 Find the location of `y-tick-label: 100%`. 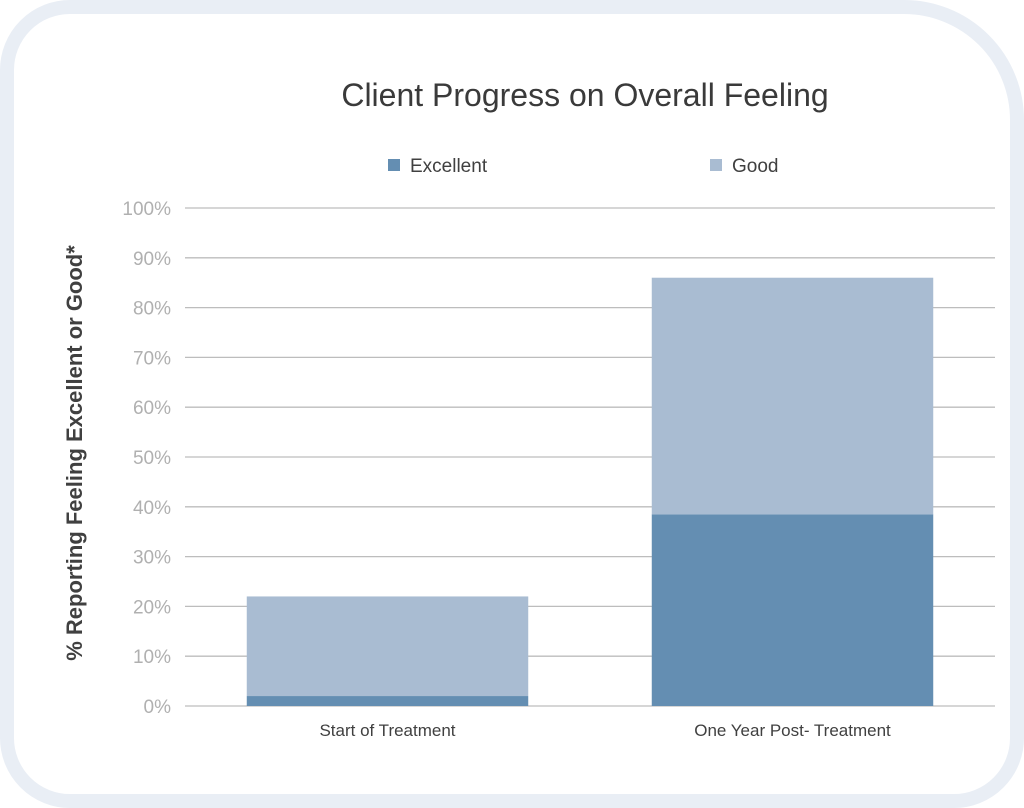

y-tick-label: 100% is located at coordinates (146, 209).